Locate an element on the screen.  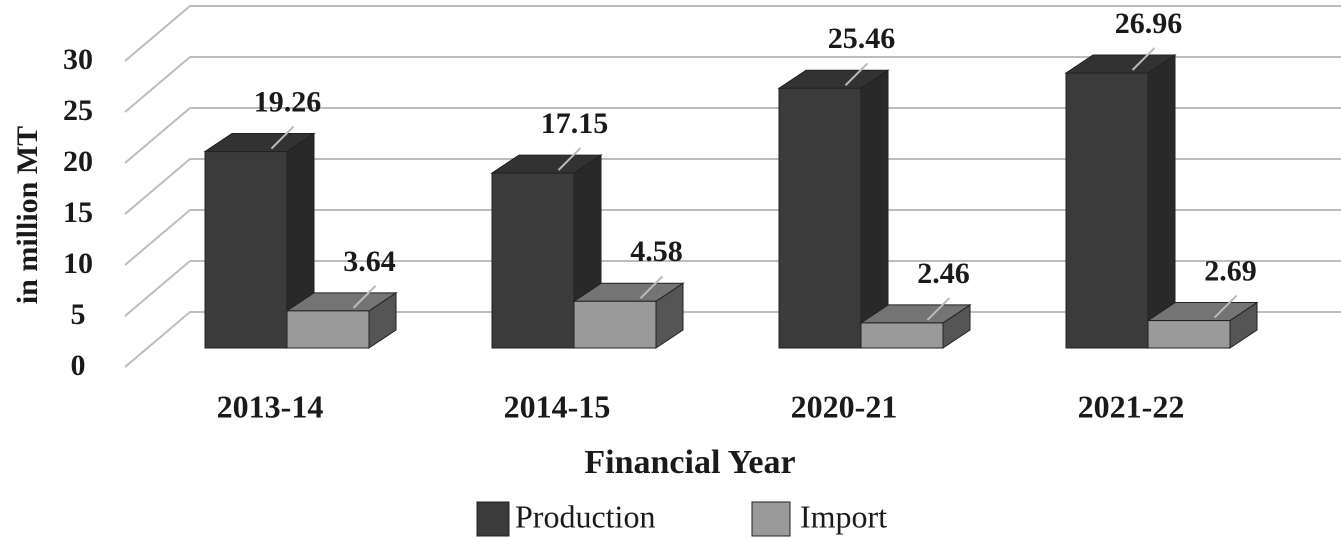
y-tick-label: 10 is located at coordinates (78, 263).